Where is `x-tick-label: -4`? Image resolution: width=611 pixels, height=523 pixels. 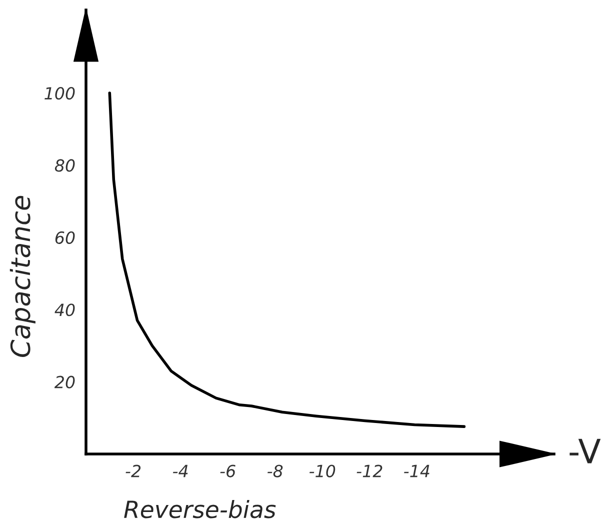 x-tick-label: -4 is located at coordinates (180, 471).